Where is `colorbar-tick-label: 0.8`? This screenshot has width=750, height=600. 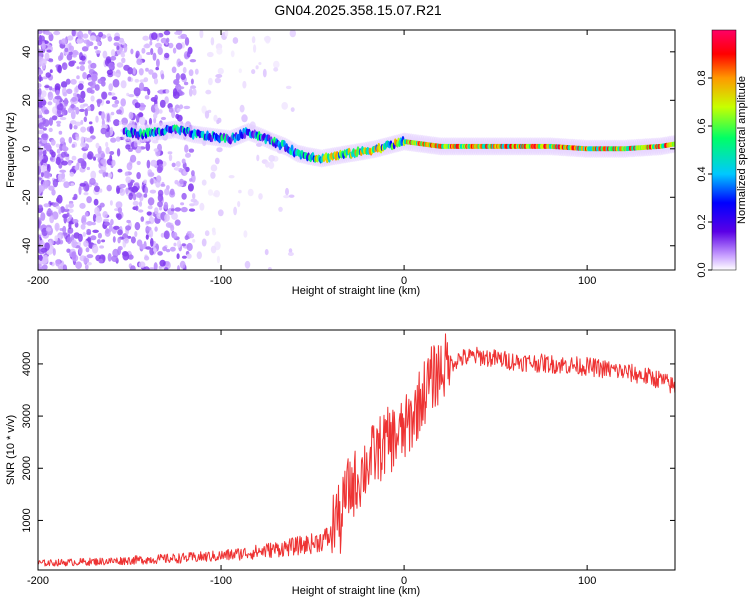
colorbar-tick-label: 0.8 is located at coordinates (702, 77).